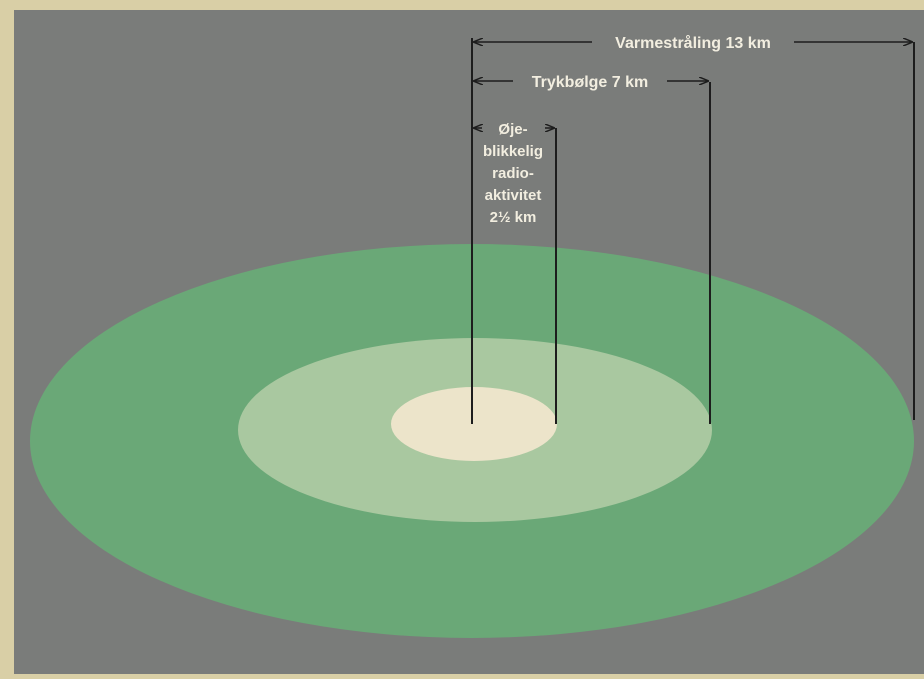 The image size is (924, 679). What do you see at coordinates (590, 82) in the screenshot?
I see `tryk-label: Trykbølge 7 km` at bounding box center [590, 82].